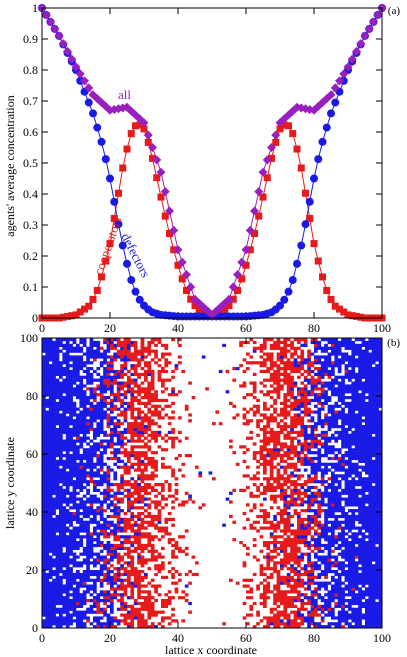 This screenshot has width=407, height=657. What do you see at coordinates (135, 291) in the screenshot?
I see `point-defectors` at bounding box center [135, 291].